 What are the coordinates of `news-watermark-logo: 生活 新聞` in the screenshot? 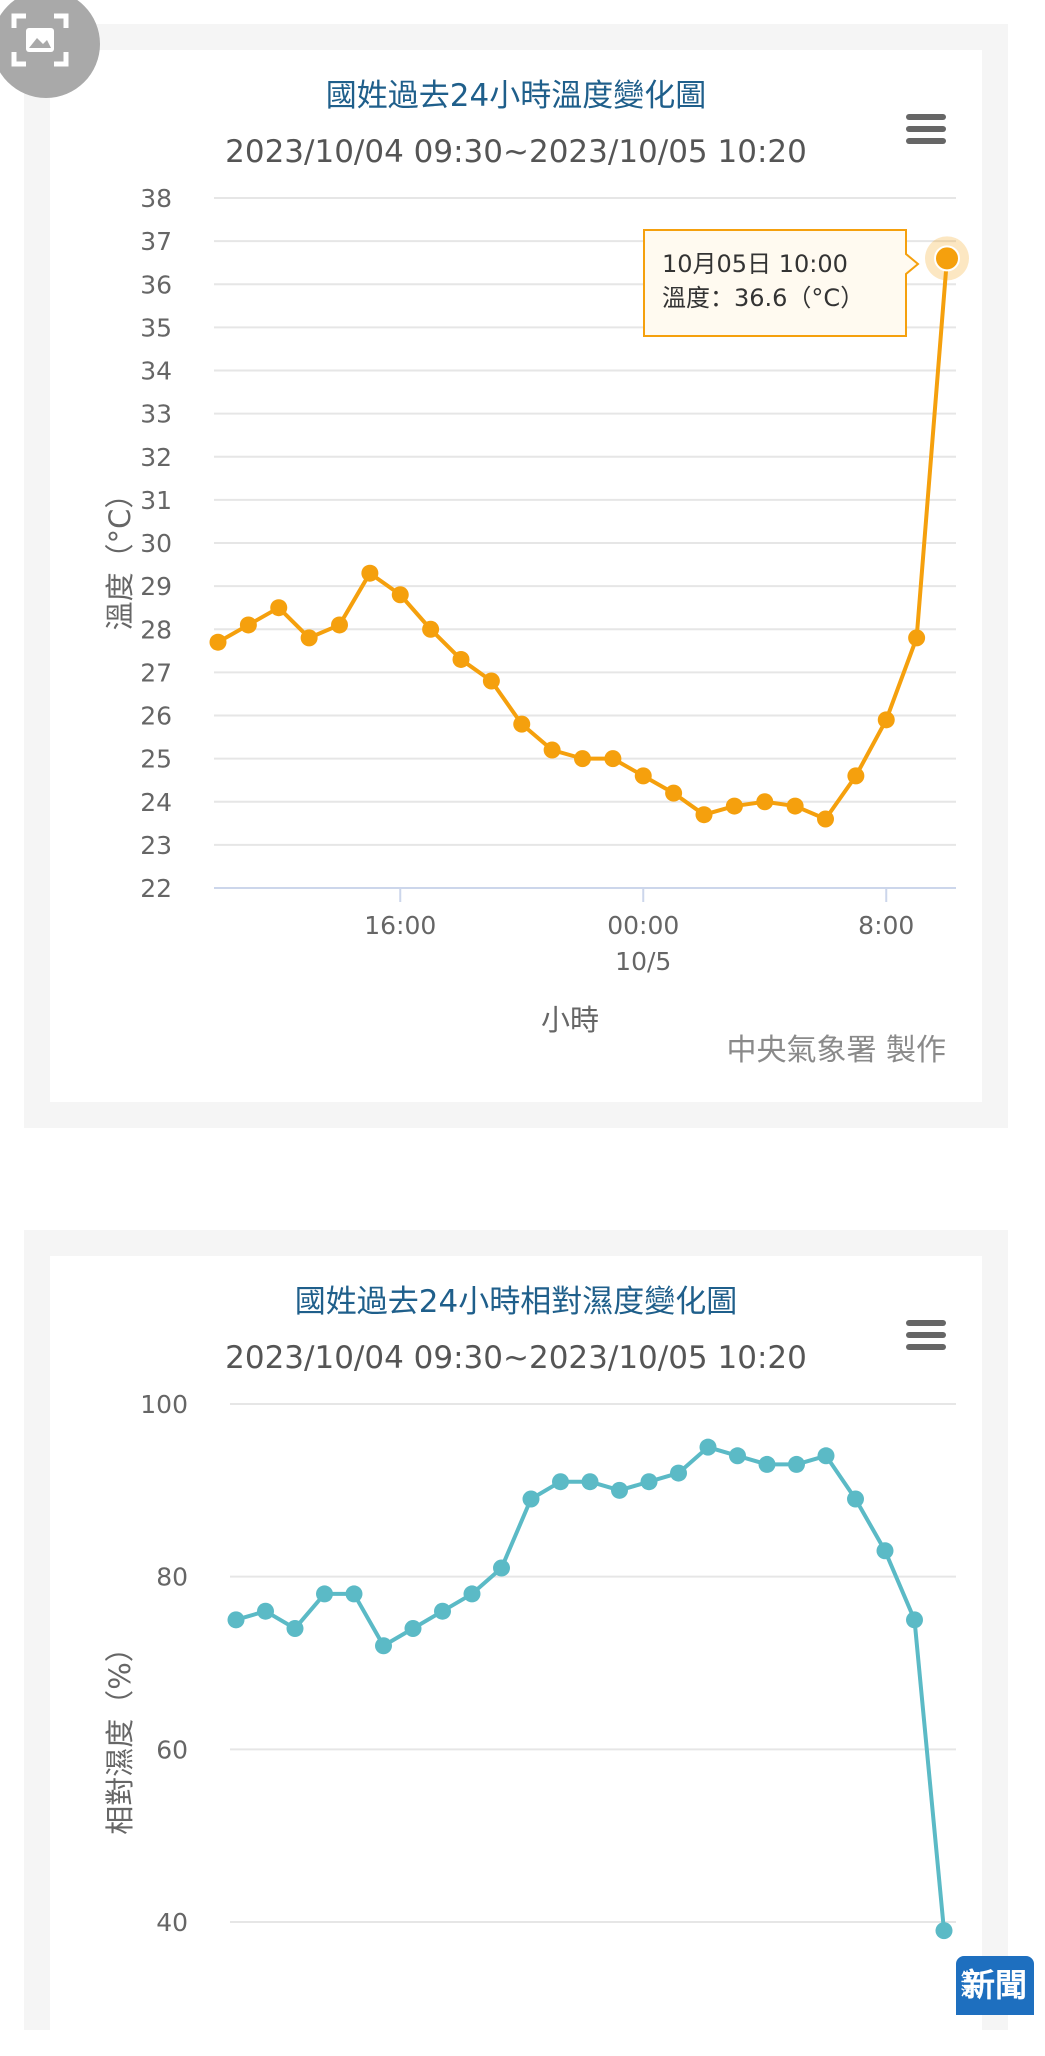 It's located at (995, 1985).